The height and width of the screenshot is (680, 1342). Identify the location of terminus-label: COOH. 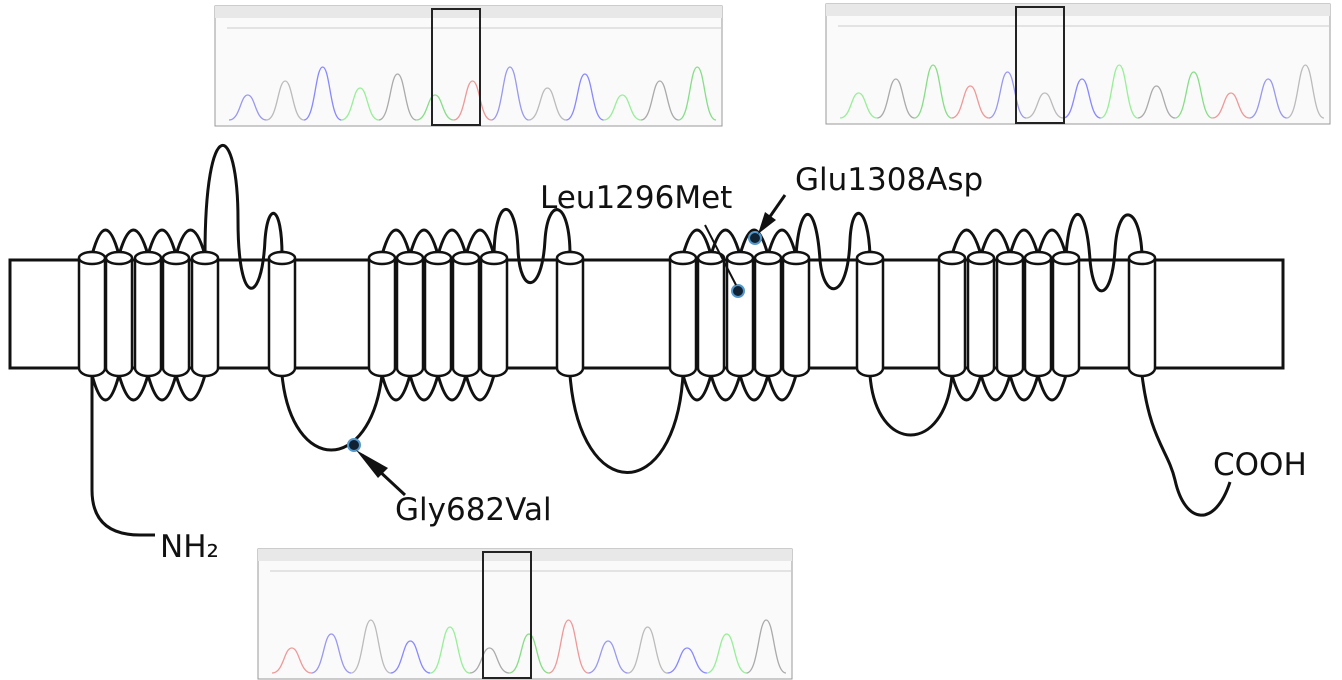
(1260, 465).